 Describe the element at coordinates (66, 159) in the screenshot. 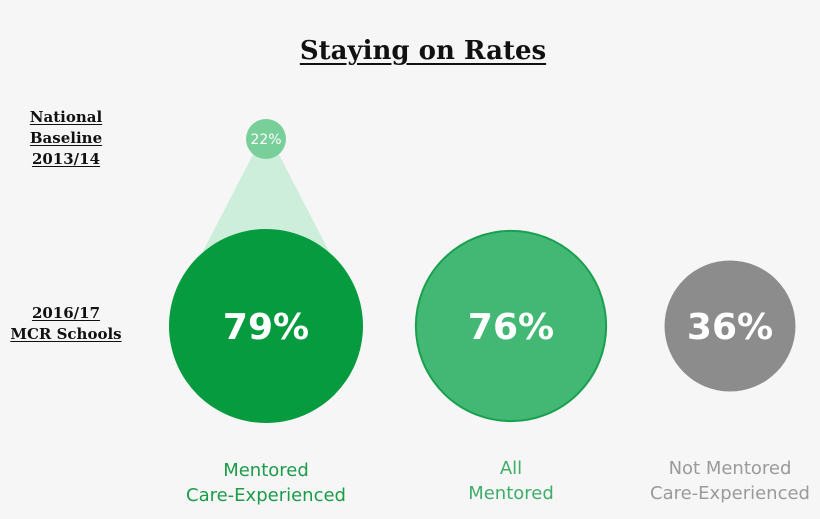

I see `row-label-baseline-line: 2013/14` at that location.